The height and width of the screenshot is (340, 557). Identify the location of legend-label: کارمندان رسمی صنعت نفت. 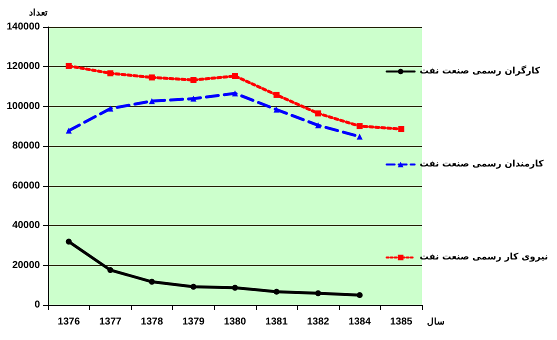
(482, 165).